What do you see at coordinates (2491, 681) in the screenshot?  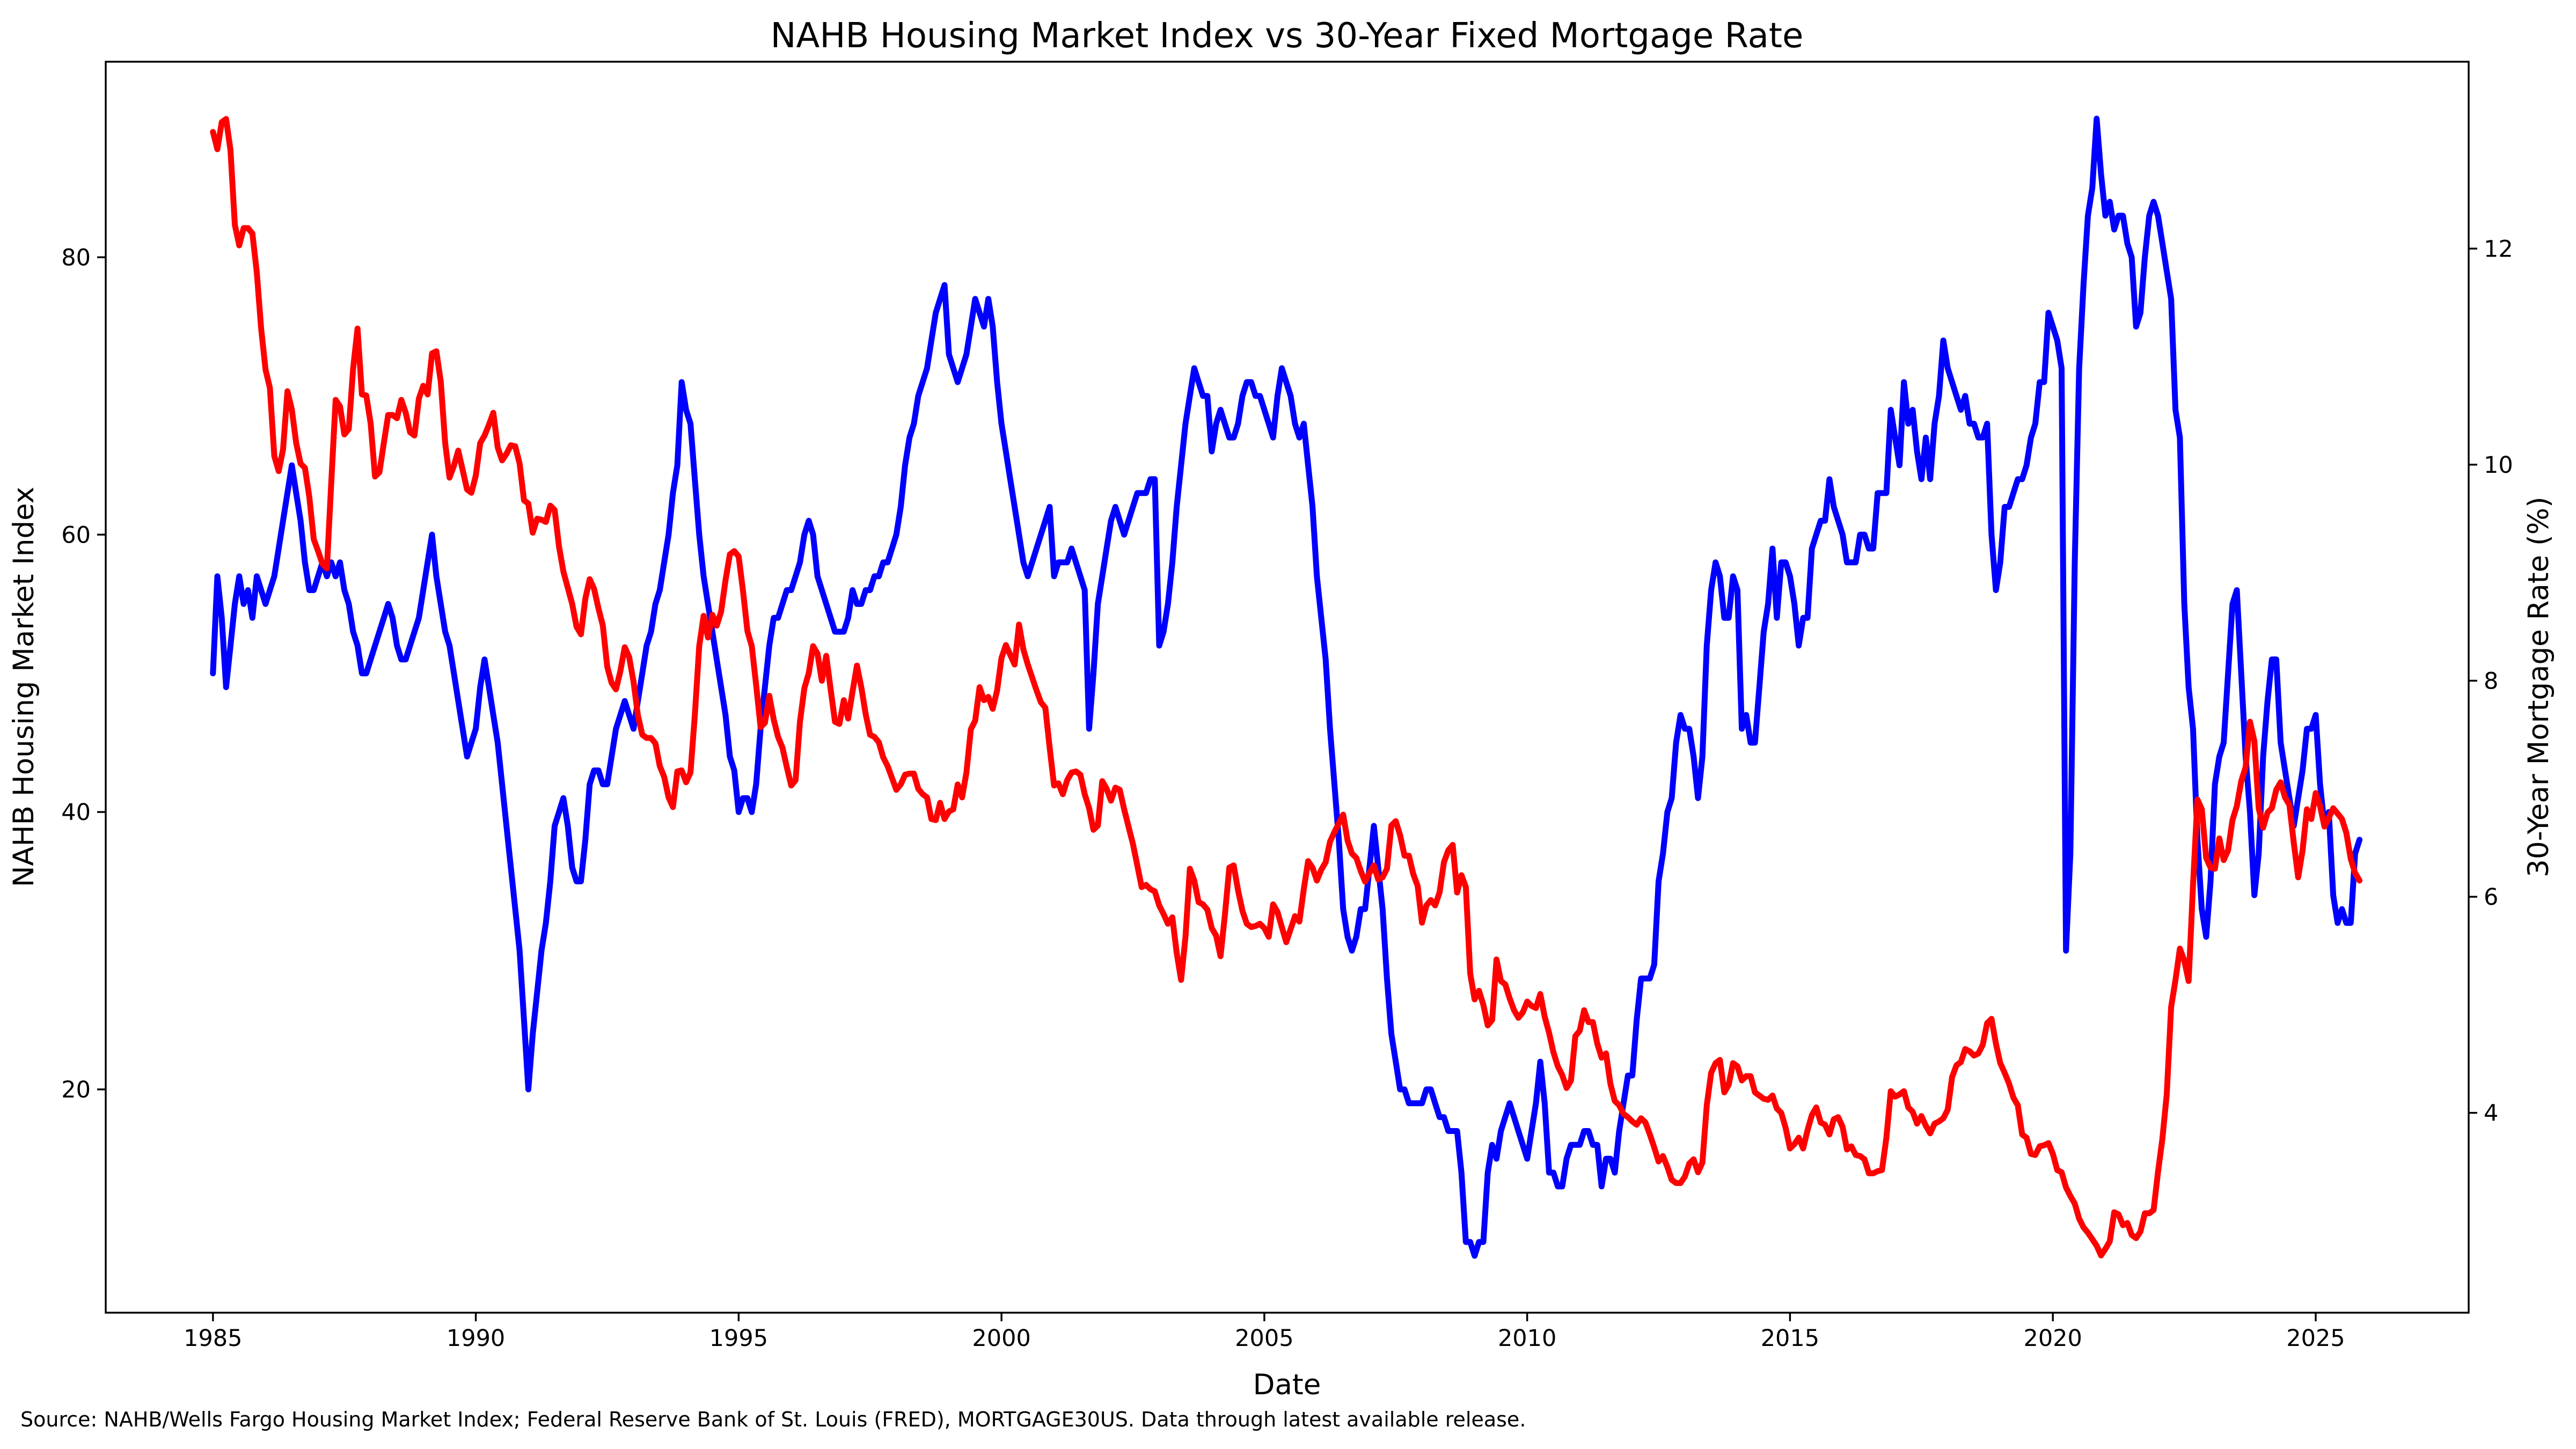 I see `y-right-tick-label: 8` at bounding box center [2491, 681].